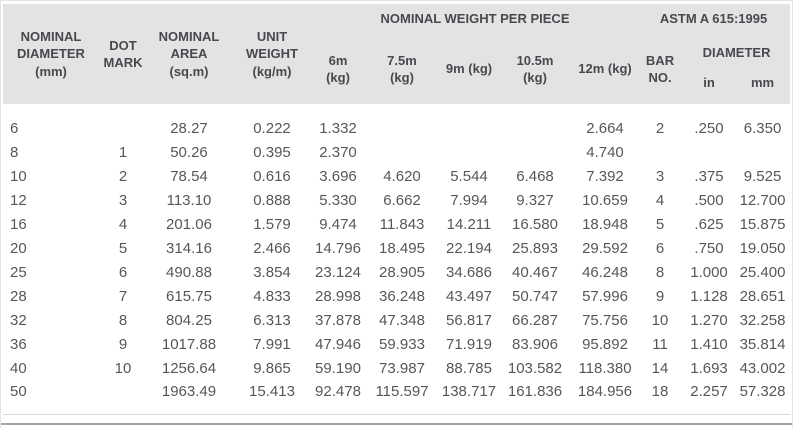 The image size is (793, 428). Describe the element at coordinates (18, 296) in the screenshot. I see `cell-nominal-diameter: 28` at that location.